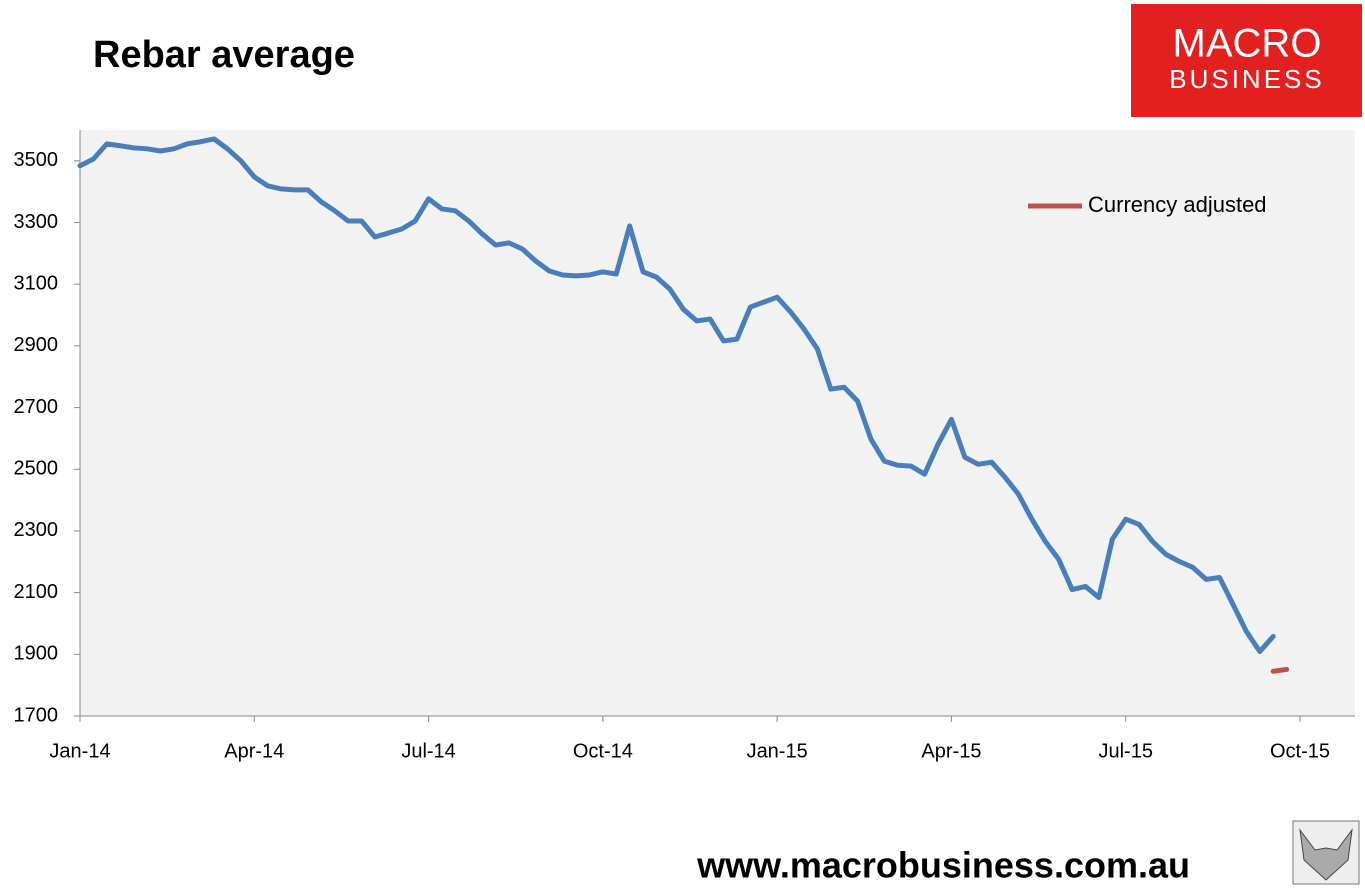  I want to click on x-tick-label: Jul-15, so click(1125, 751).